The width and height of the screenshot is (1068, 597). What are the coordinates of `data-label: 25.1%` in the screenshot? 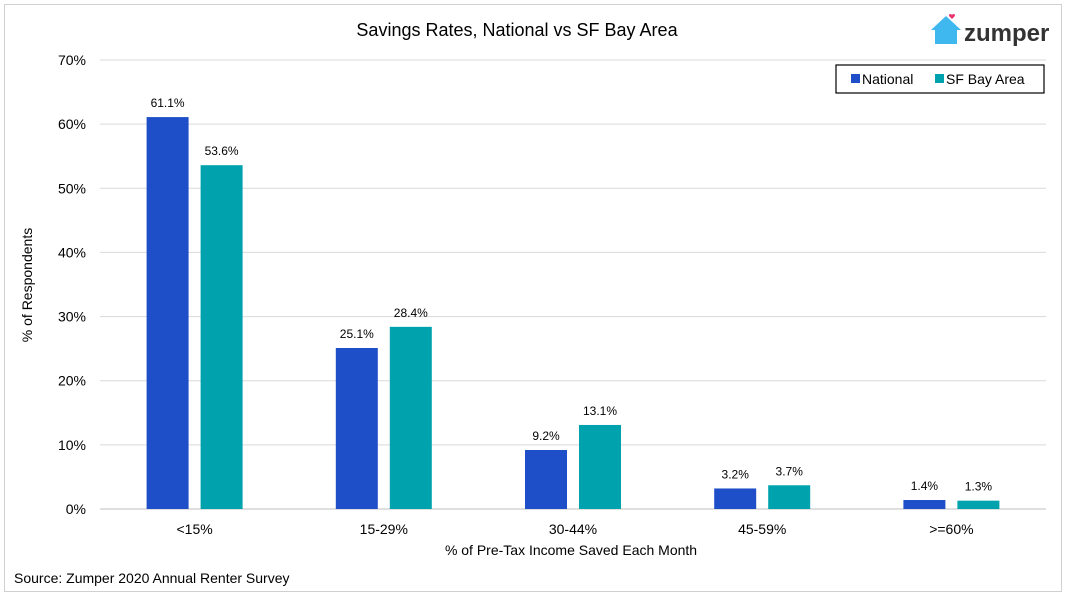 It's located at (357, 334).